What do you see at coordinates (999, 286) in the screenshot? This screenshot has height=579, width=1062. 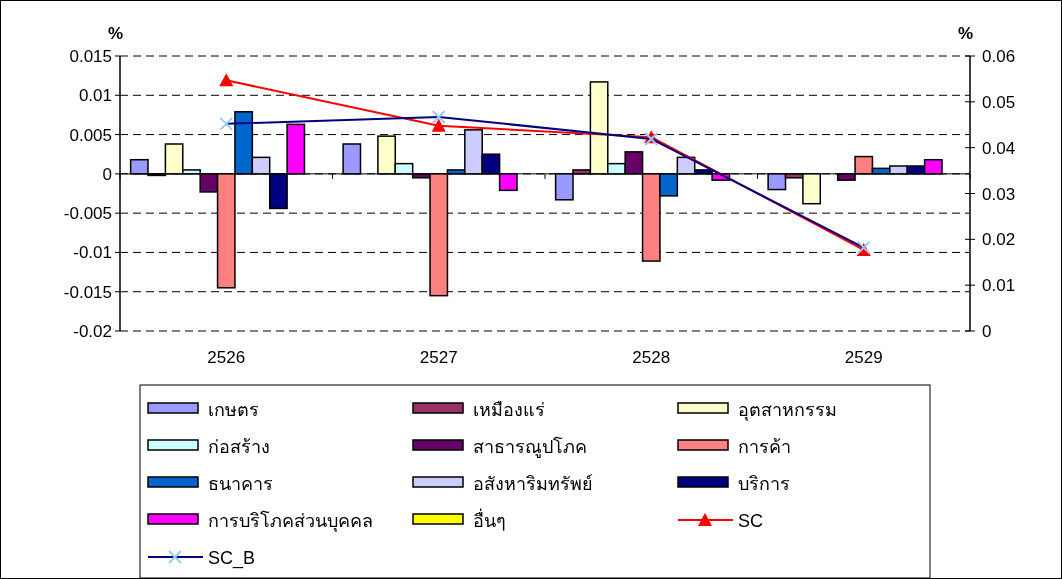 I see `y2-tick-label: 0.01` at bounding box center [999, 286].